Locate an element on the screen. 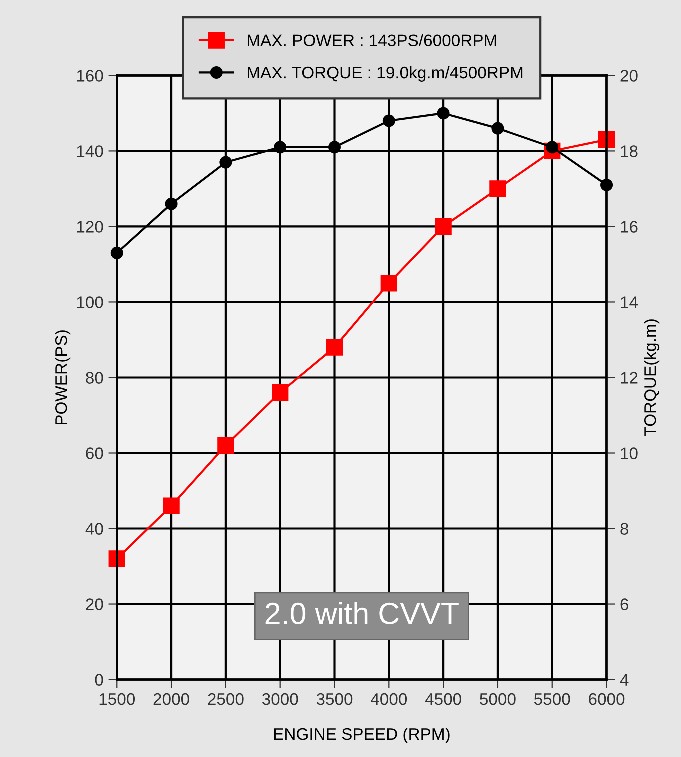 The image size is (681, 757). x-tick-label: 4500 is located at coordinates (443, 699).